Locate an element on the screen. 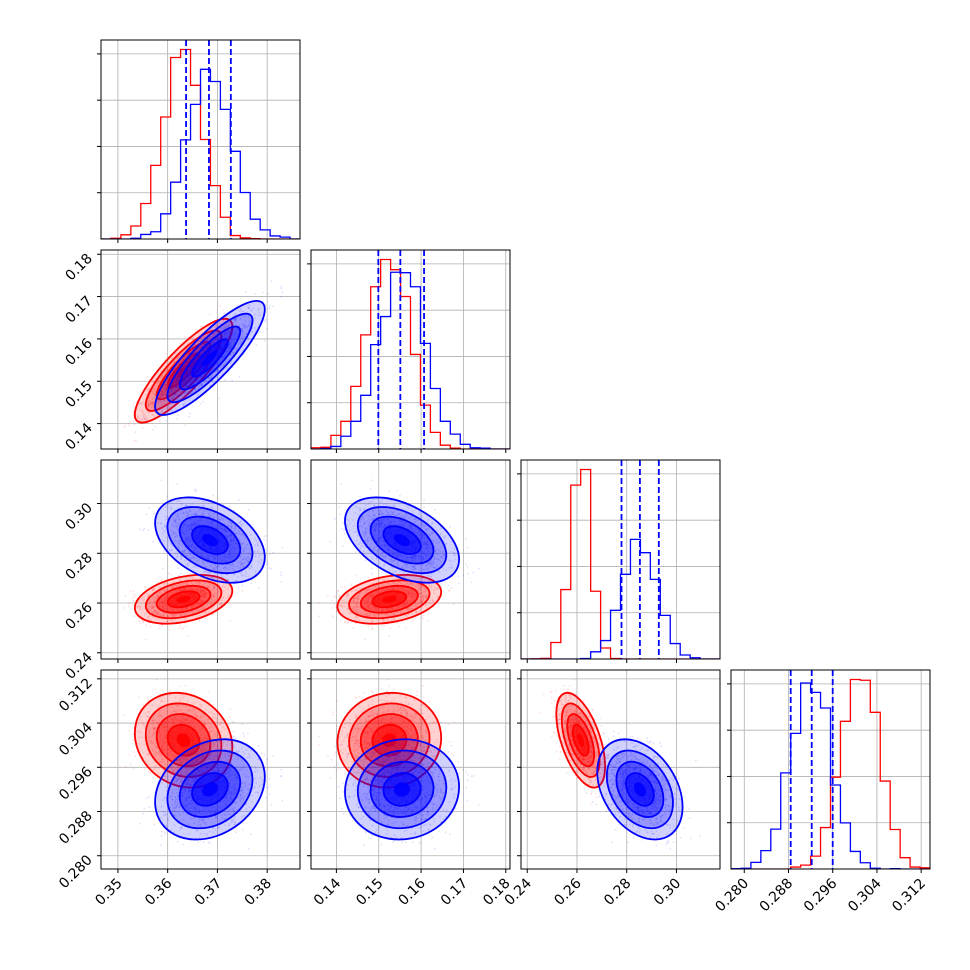 The width and height of the screenshot is (970, 970). y-tick-label: 0.17 is located at coordinates (78, 309).